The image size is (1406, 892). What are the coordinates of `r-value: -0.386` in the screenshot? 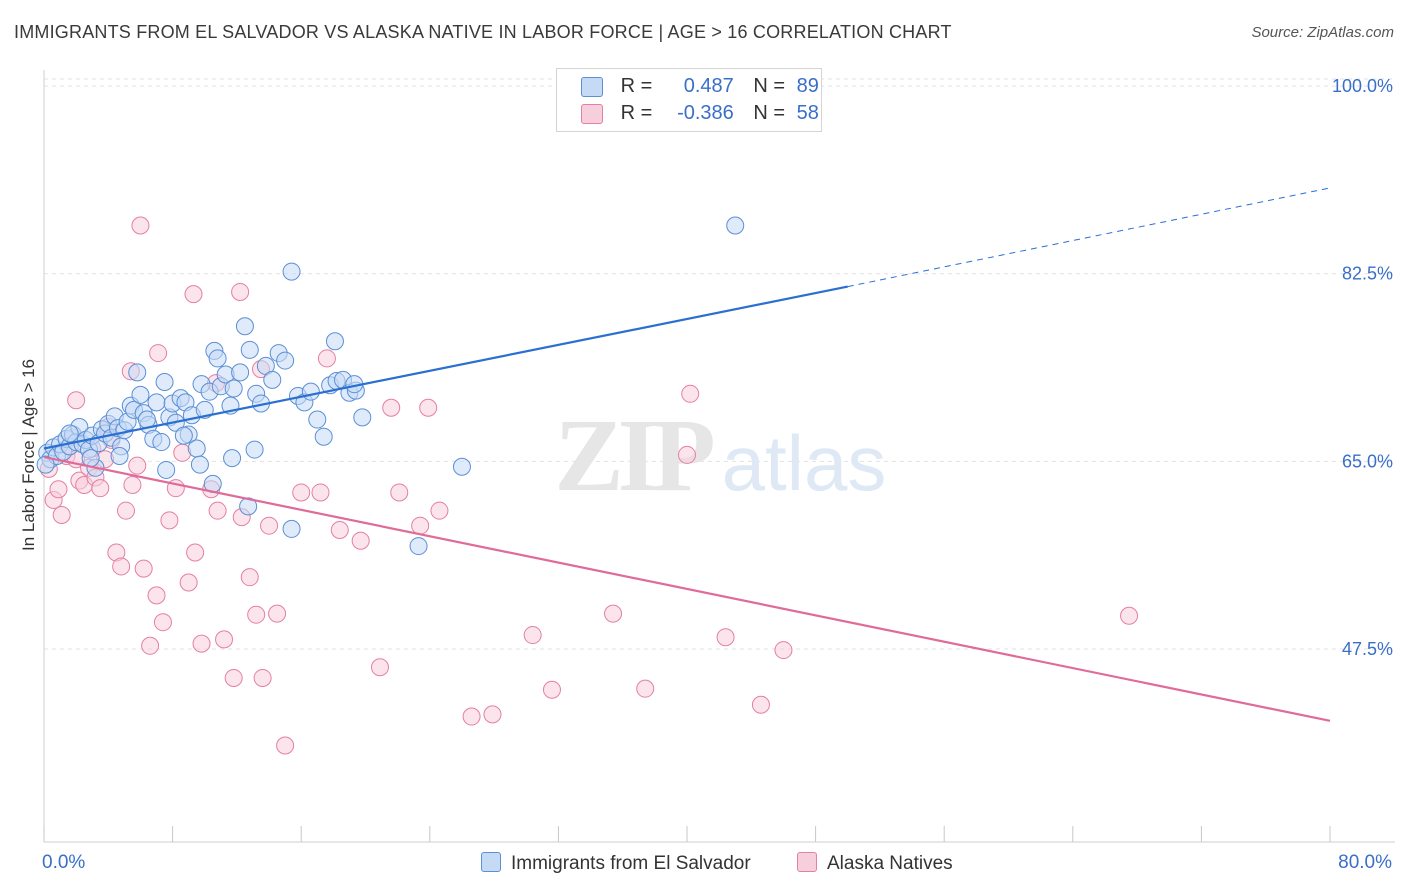 It's located at (705, 113).